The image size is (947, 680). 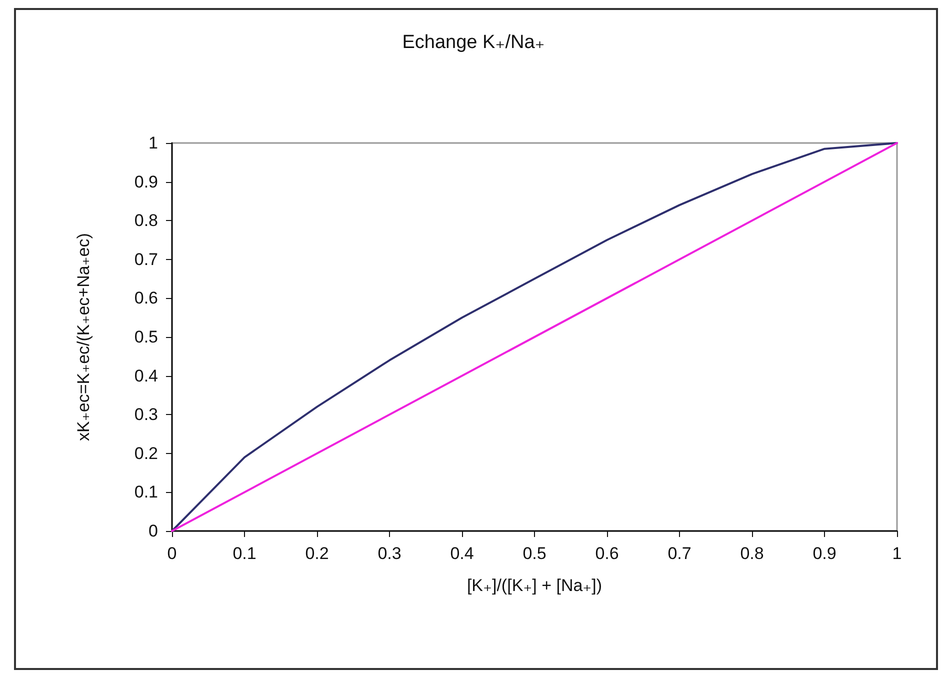 I want to click on x-tick-label: 0.4, so click(x=462, y=553).